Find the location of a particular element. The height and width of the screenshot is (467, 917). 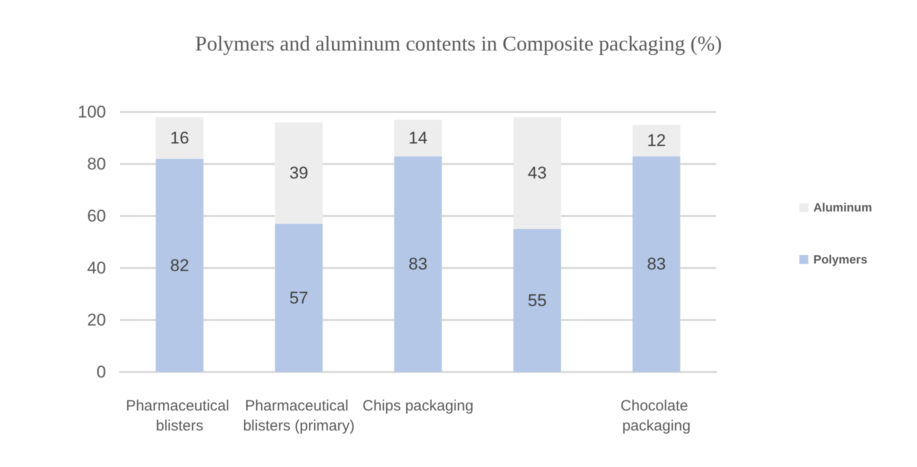

data-label: 14 is located at coordinates (418, 138).